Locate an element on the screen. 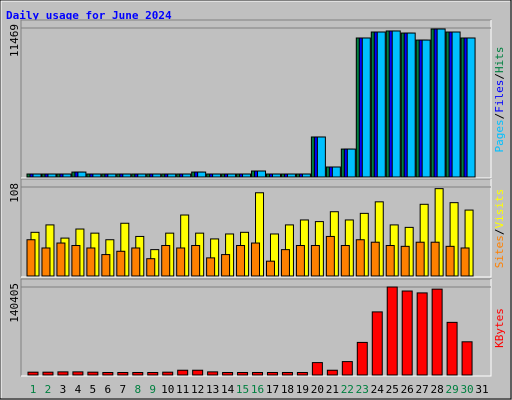 This screenshot has width=512, height=400. x-tick-label: 12 is located at coordinates (197, 389).